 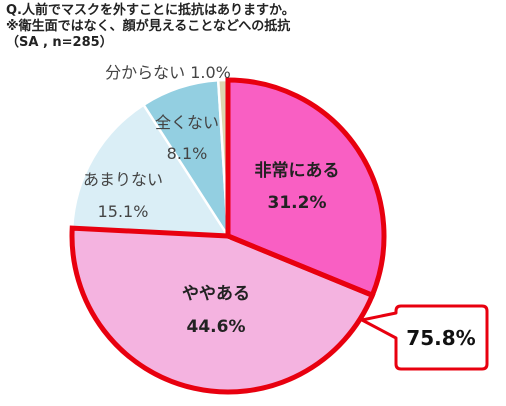 I want to click on question-note: ※衛生面ではなく、顔が見えることなどへの抵抗, so click(x=148, y=26).